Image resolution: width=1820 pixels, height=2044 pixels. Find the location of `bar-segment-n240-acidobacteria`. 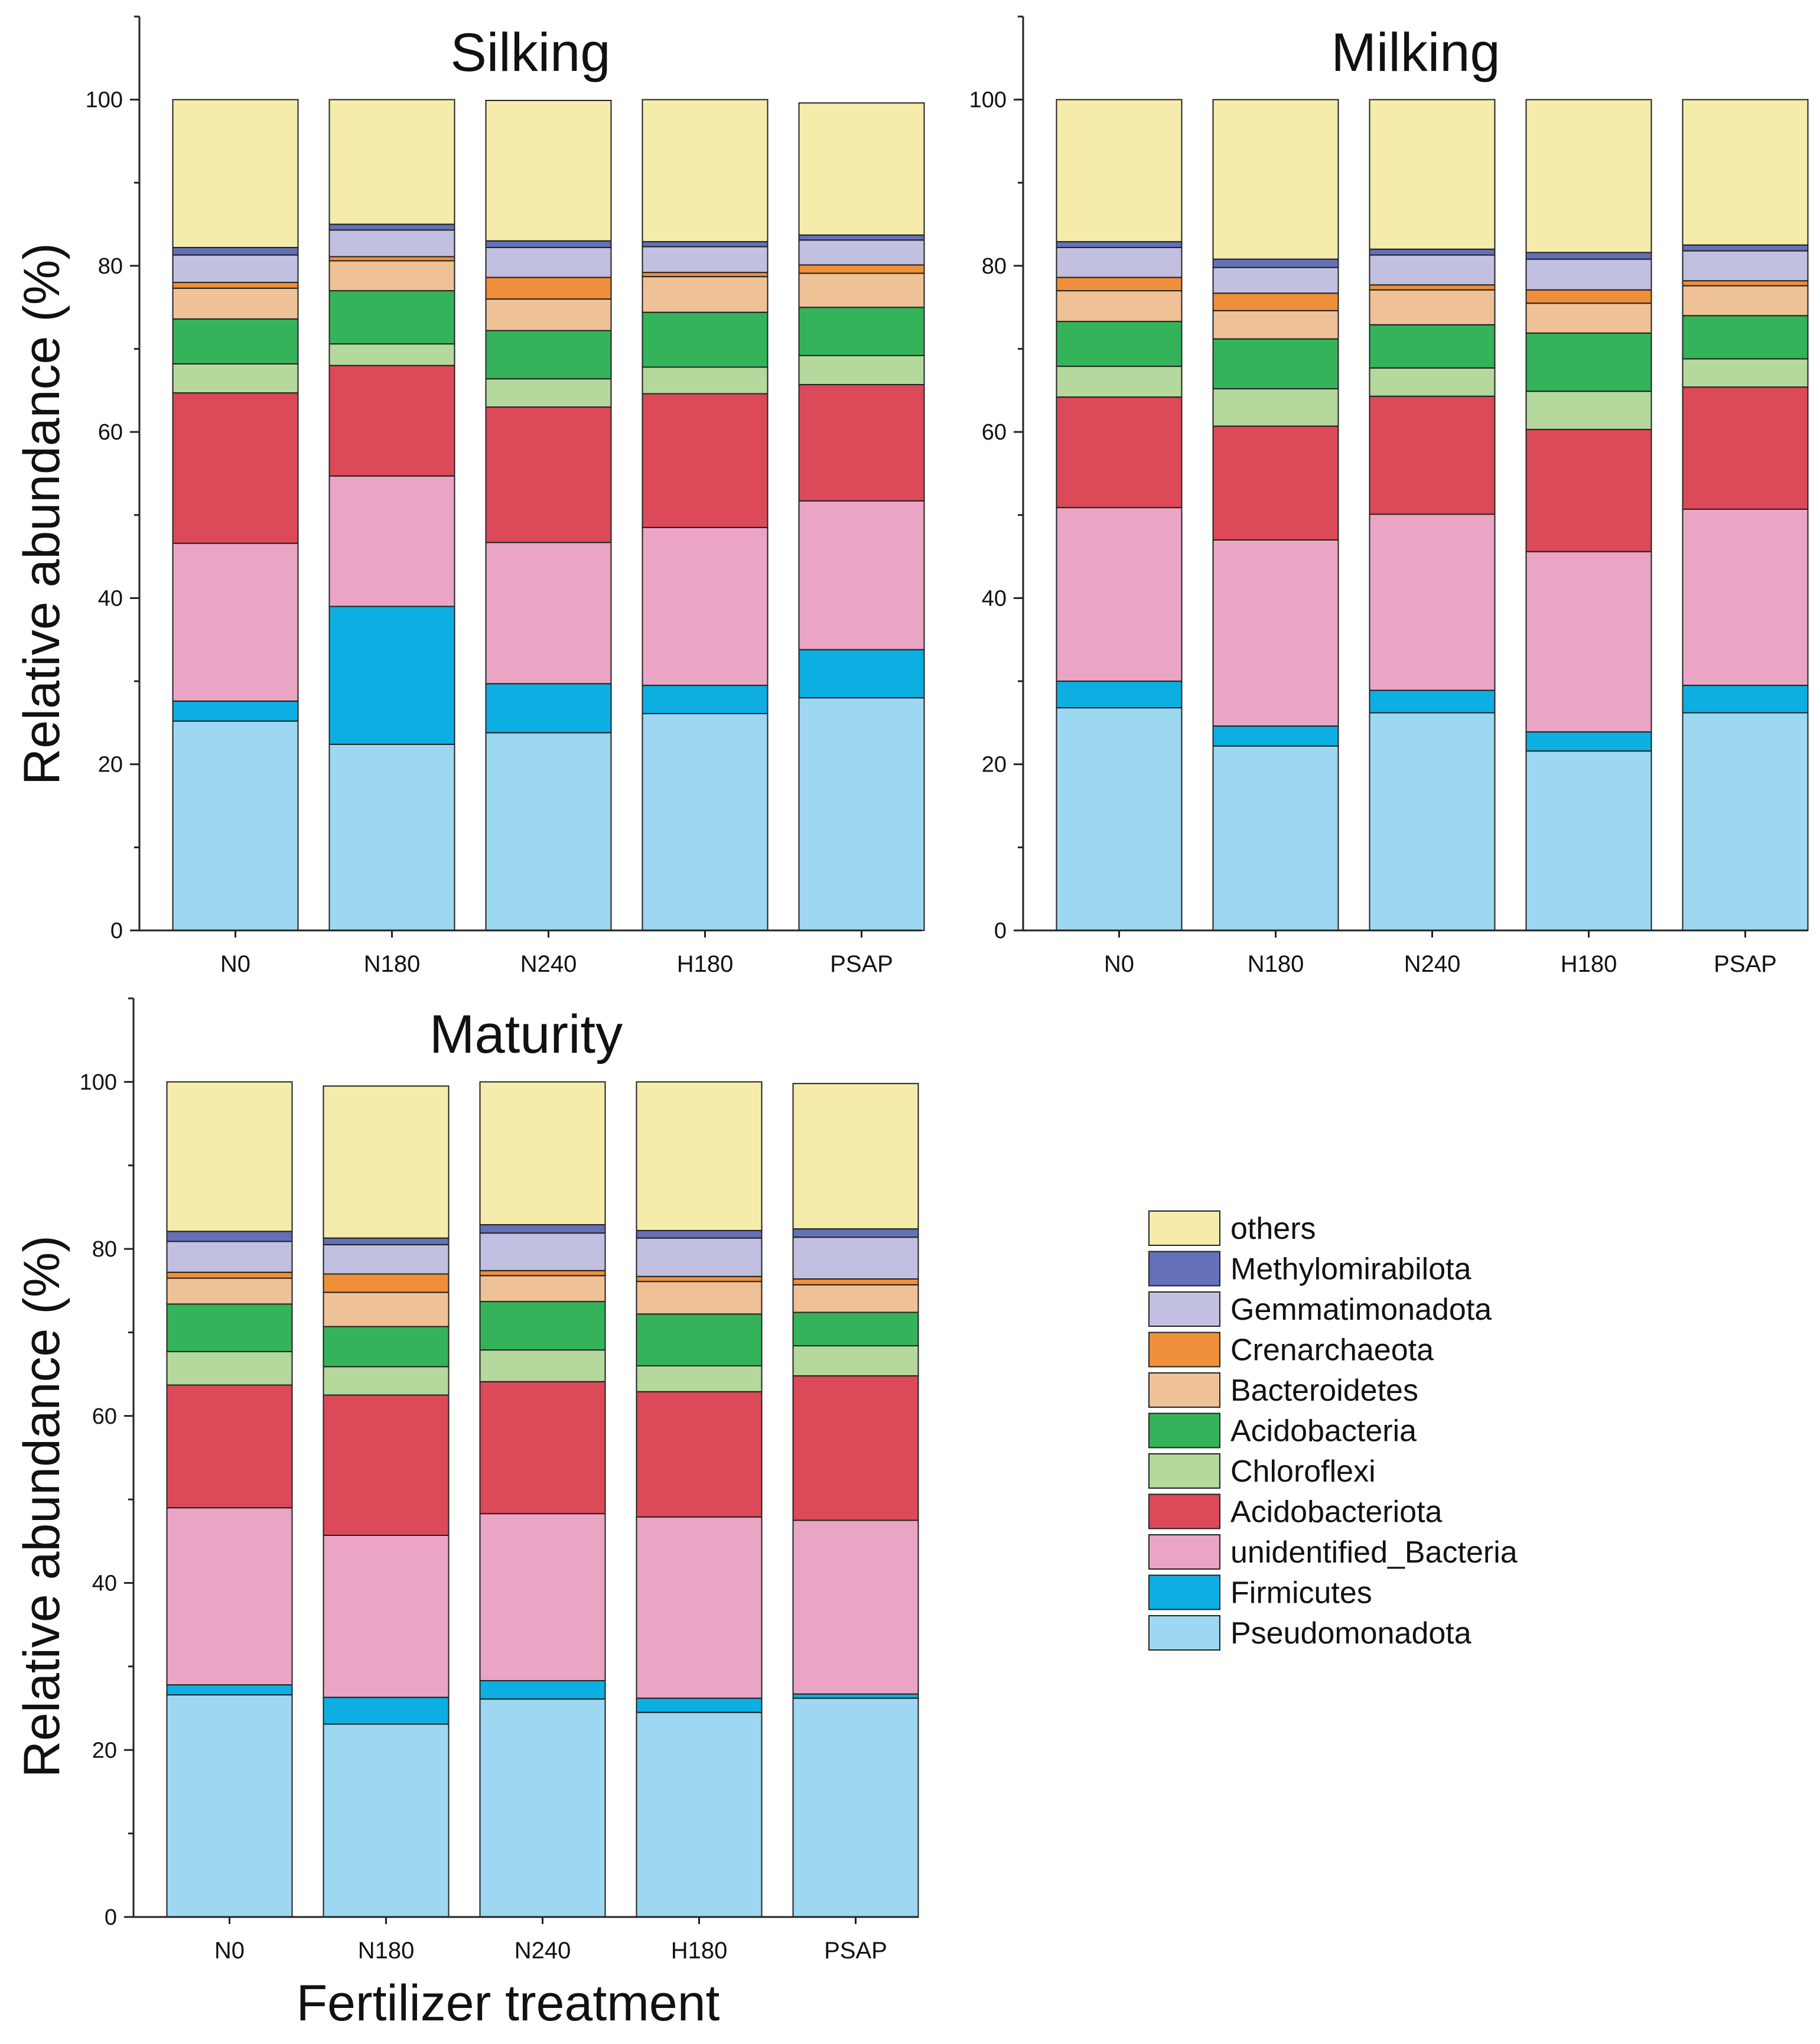

bar-segment-n240-acidobacteria is located at coordinates (548, 355).